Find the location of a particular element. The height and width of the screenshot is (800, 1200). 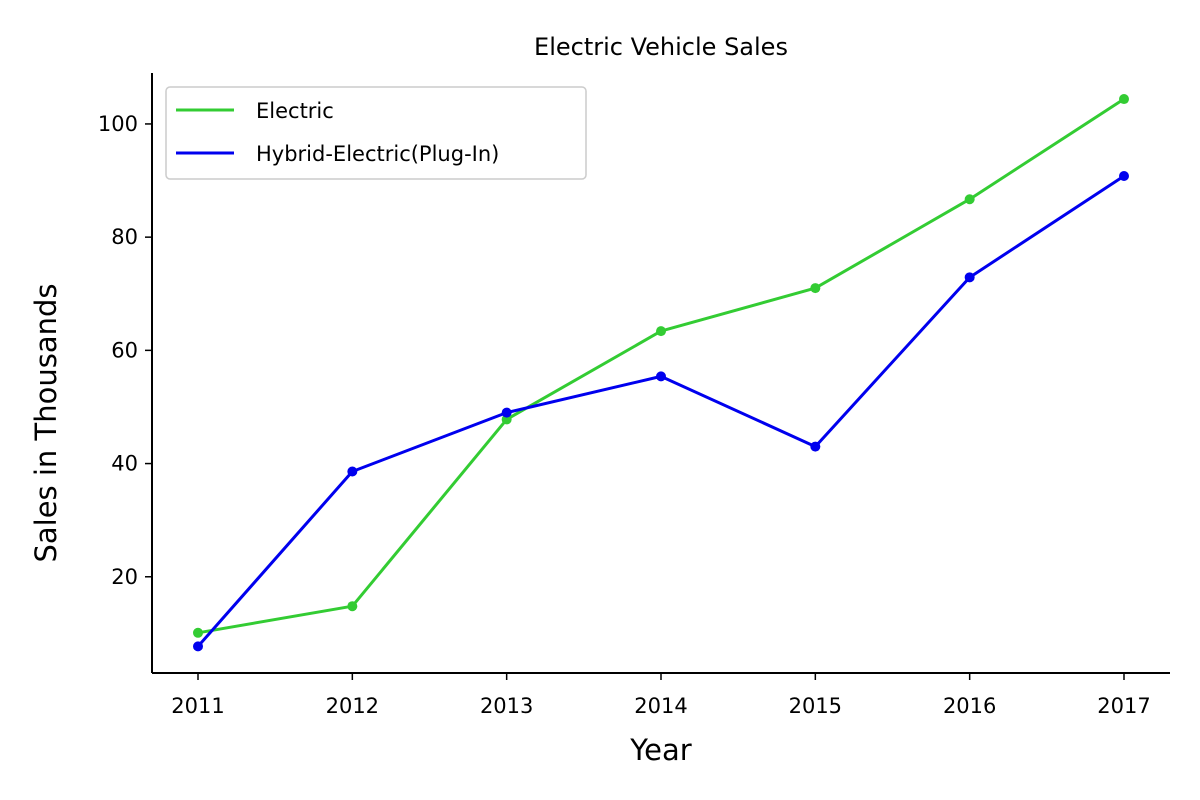

legend-box is located at coordinates (376, 133).